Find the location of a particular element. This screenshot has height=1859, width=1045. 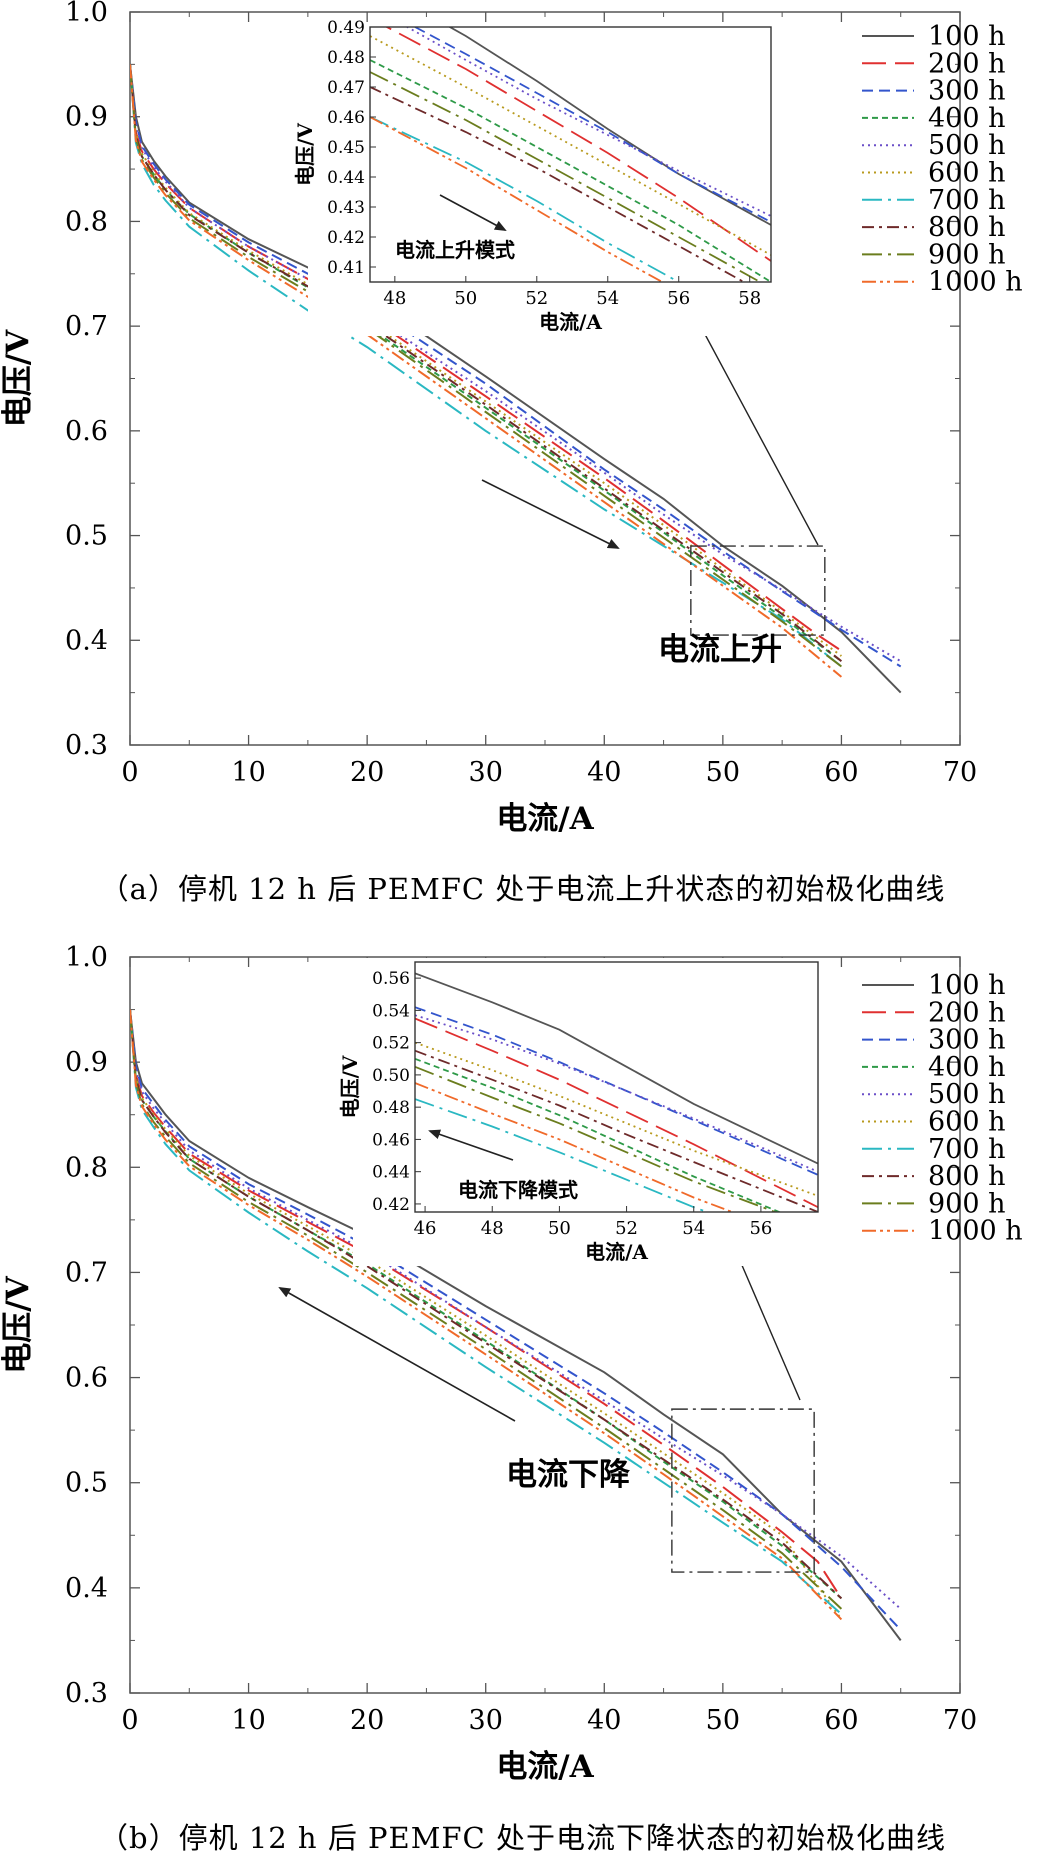

inset-series-line-100h is located at coordinates (616, 1068).